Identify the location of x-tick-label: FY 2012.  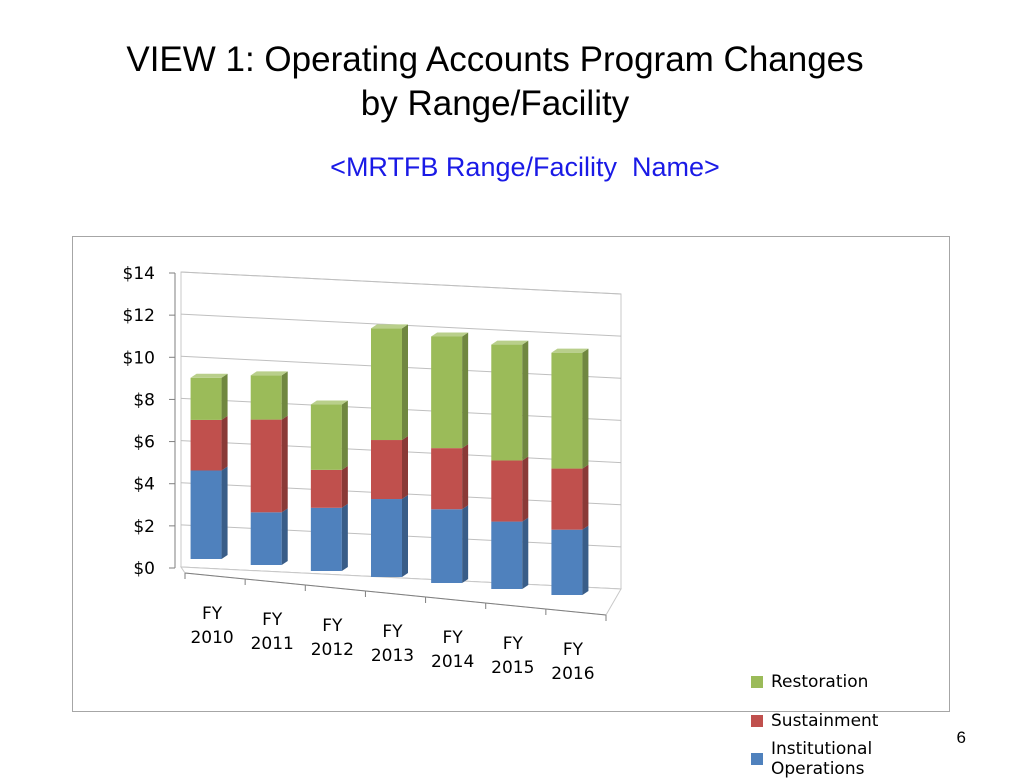
(332, 638).